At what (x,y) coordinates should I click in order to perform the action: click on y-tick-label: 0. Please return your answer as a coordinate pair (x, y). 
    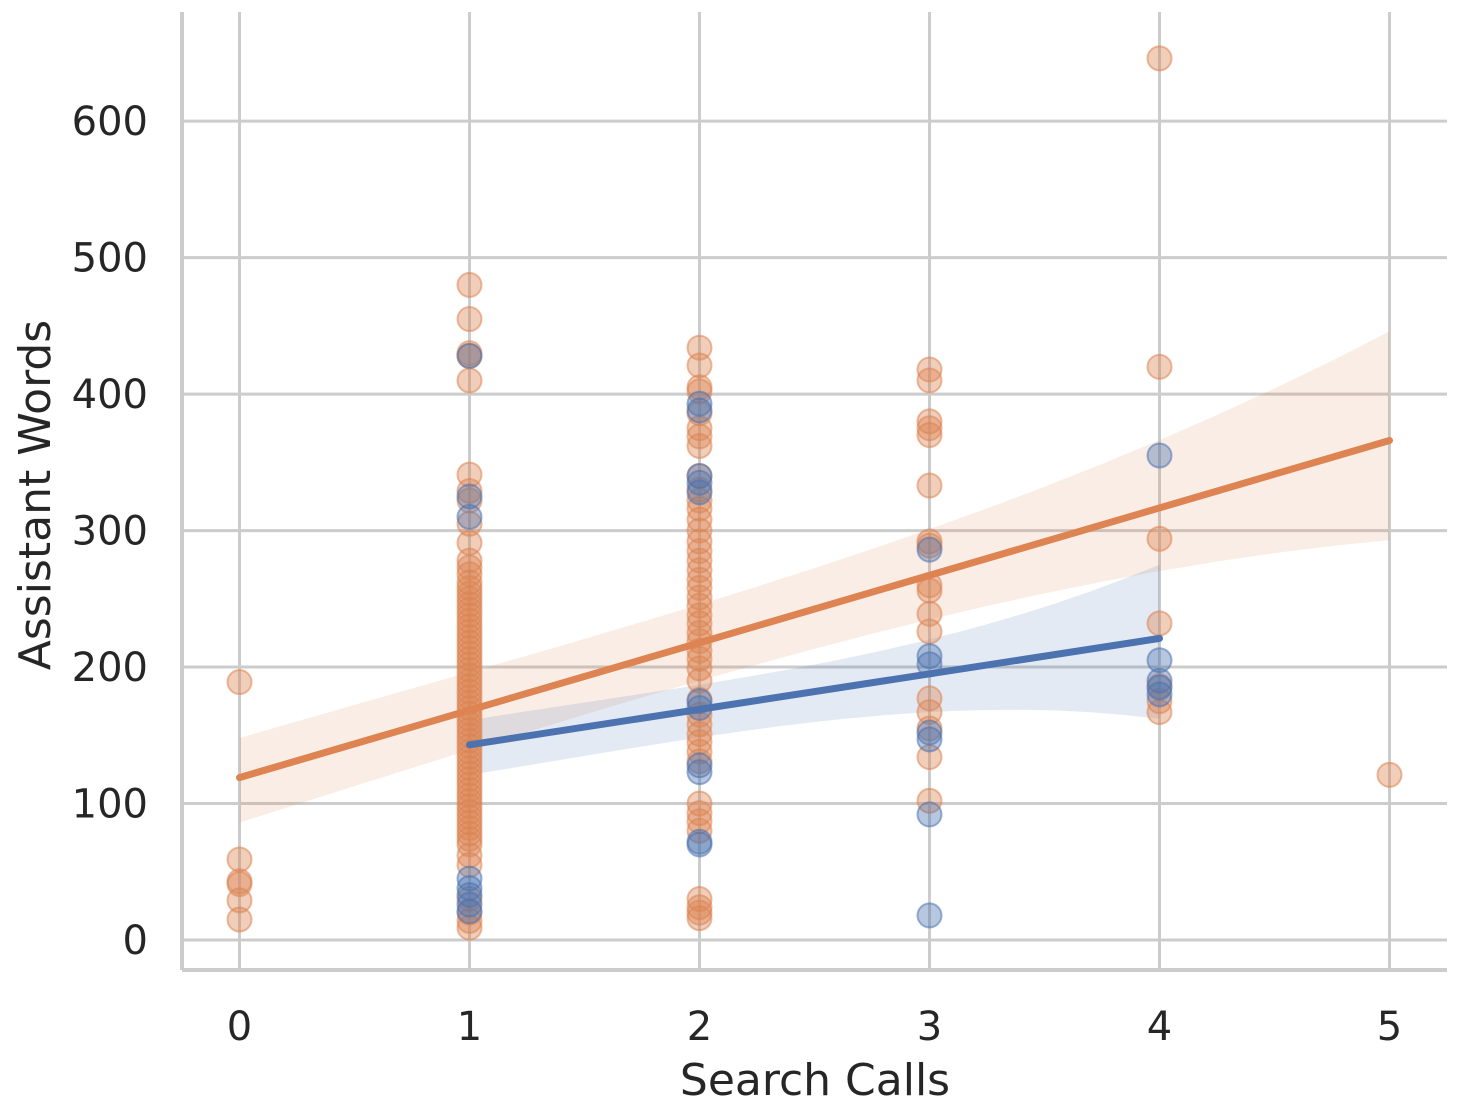
    Looking at the image, I should click on (135, 941).